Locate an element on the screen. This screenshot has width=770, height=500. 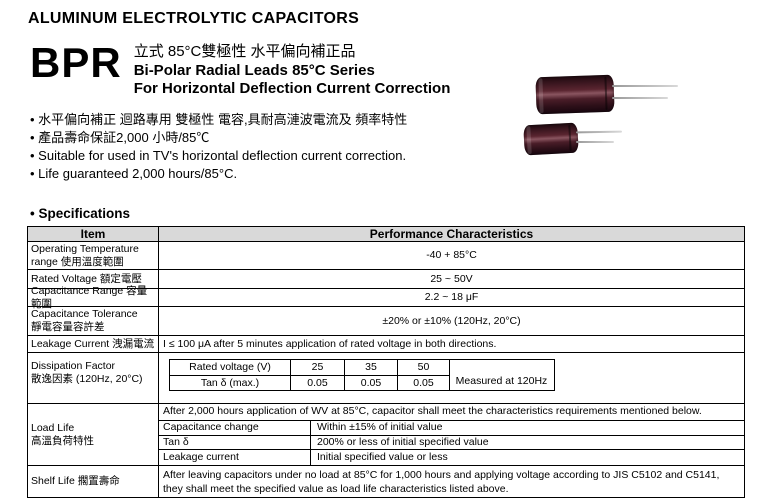
feature-item: 產品壽命保証2,000 小時/85℃ is located at coordinates (218, 138).